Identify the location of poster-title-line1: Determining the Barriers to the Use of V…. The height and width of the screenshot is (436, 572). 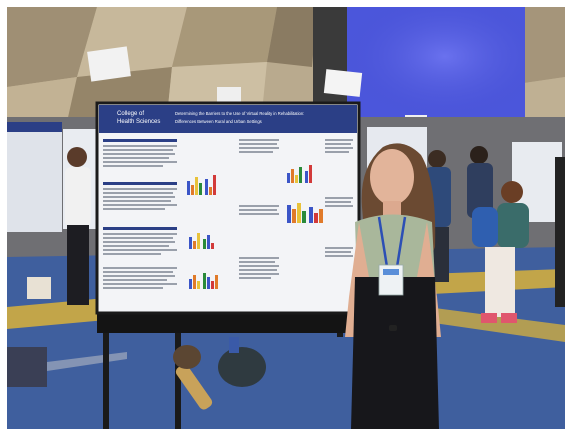
(239, 113).